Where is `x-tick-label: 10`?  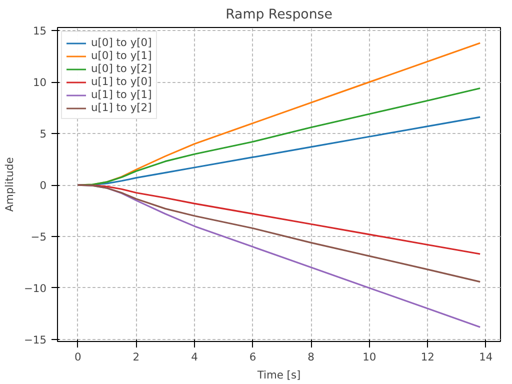 x-tick-label: 10 is located at coordinates (369, 357).